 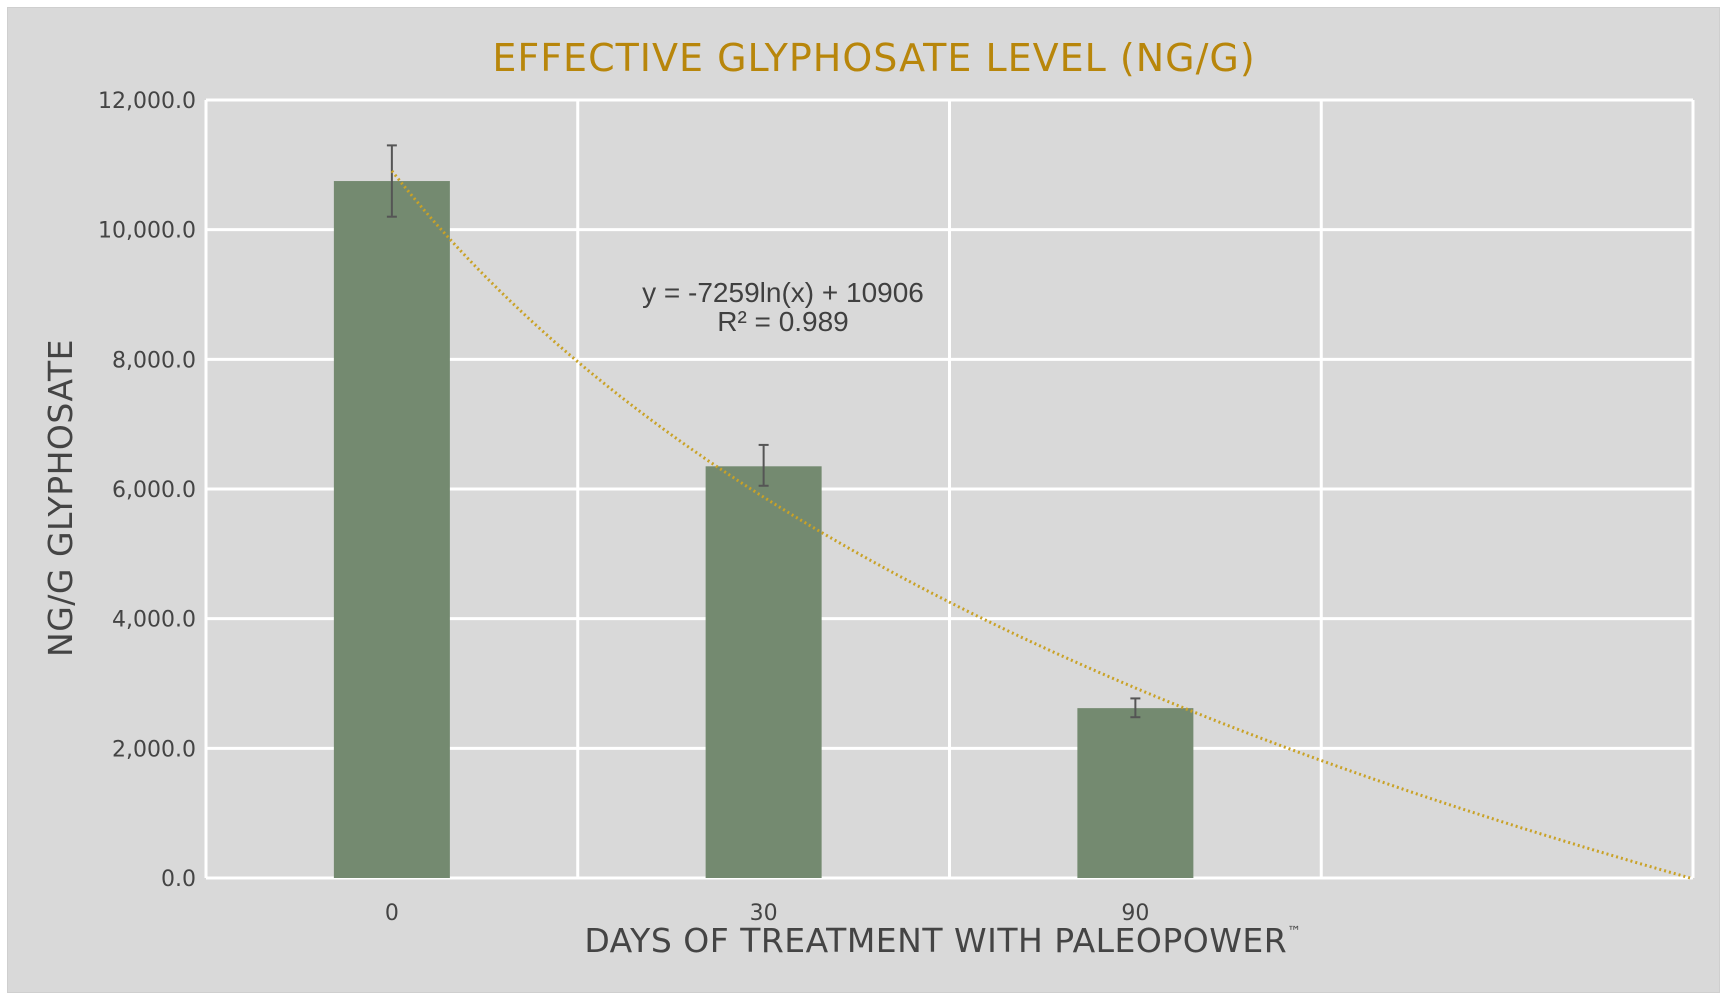 I want to click on x-tick-label: 90, so click(x=1135, y=913).